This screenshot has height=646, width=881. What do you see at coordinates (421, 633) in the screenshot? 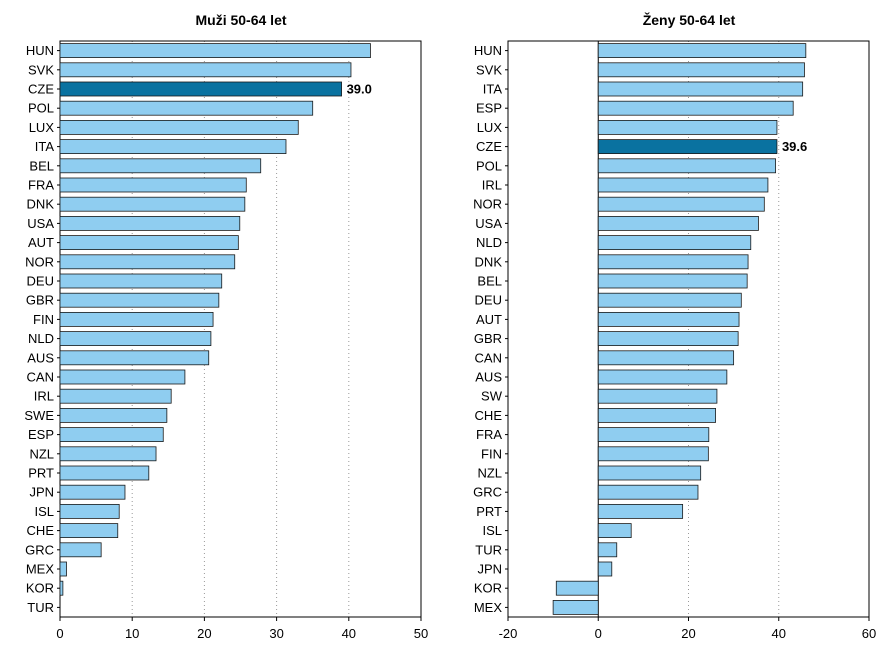
I see `x-tick-label: 50` at bounding box center [421, 633].